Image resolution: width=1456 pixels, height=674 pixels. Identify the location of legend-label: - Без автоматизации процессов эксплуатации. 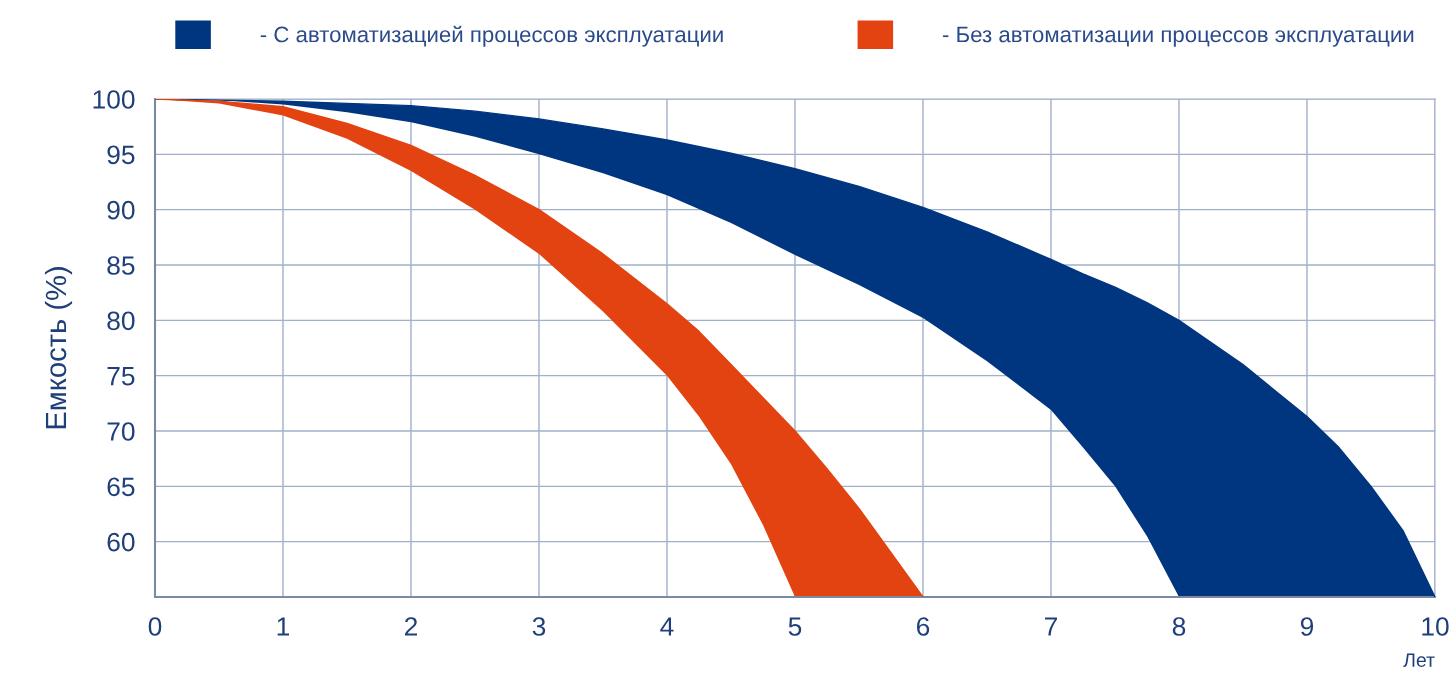
(1178, 36).